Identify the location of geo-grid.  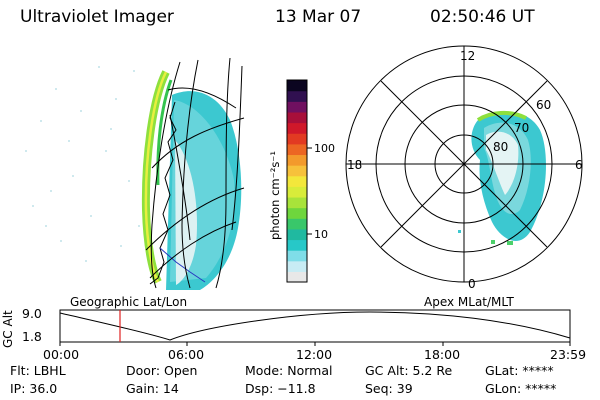
(195, 173).